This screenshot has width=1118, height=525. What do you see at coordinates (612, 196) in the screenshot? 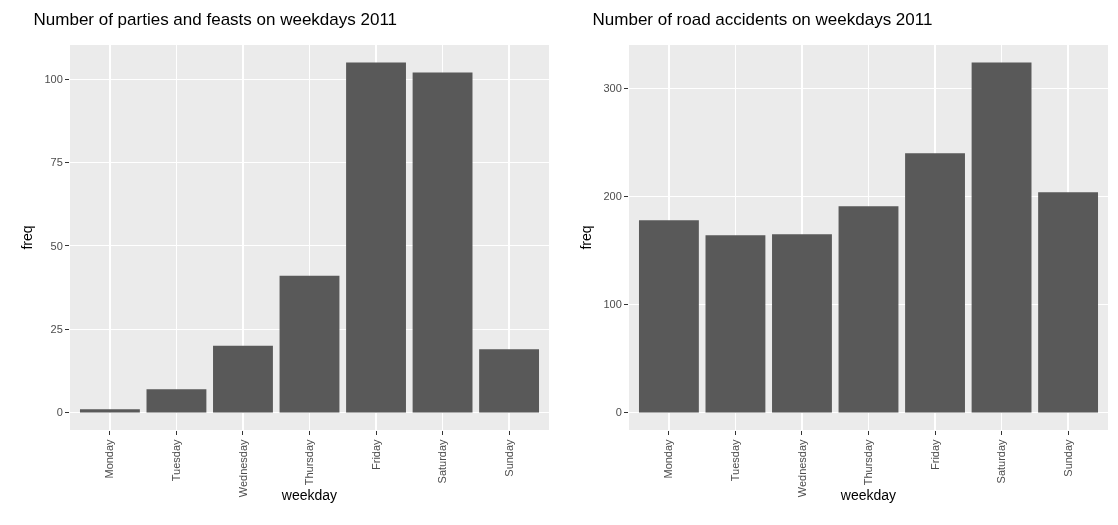
I see `y-tick-label: 200` at bounding box center [612, 196].